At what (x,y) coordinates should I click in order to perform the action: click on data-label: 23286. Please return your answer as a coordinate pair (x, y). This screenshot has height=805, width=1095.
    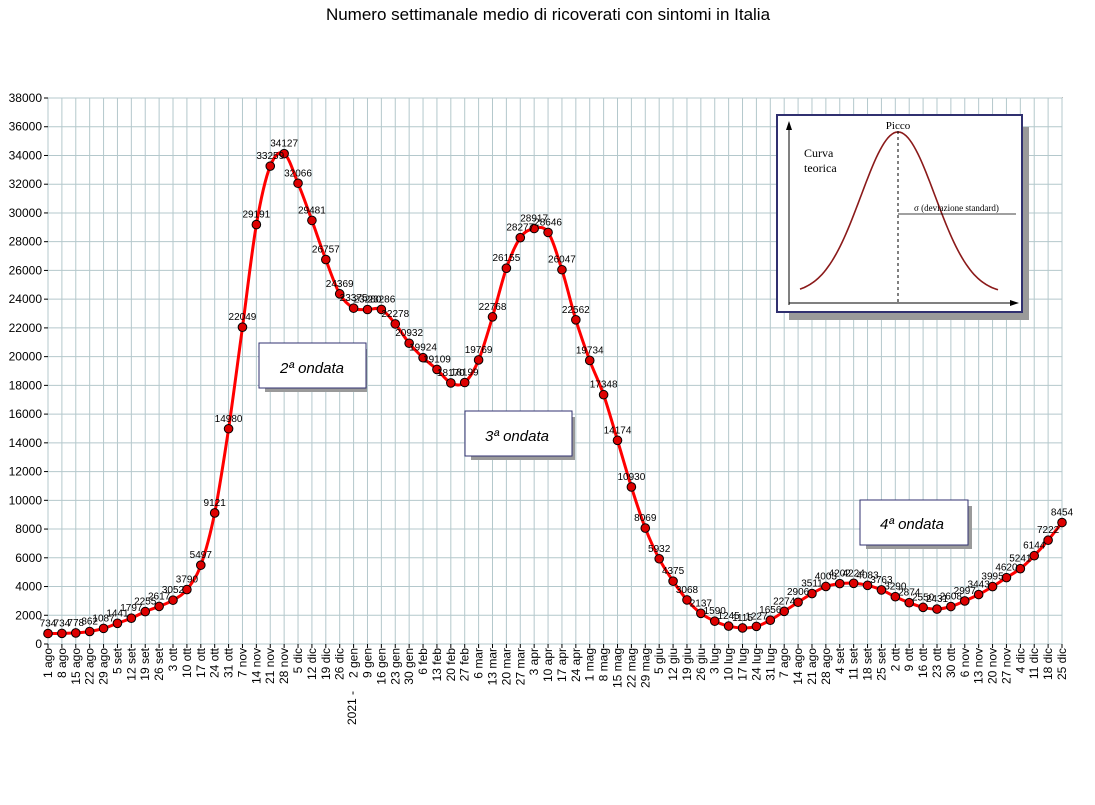
    Looking at the image, I should click on (381, 299).